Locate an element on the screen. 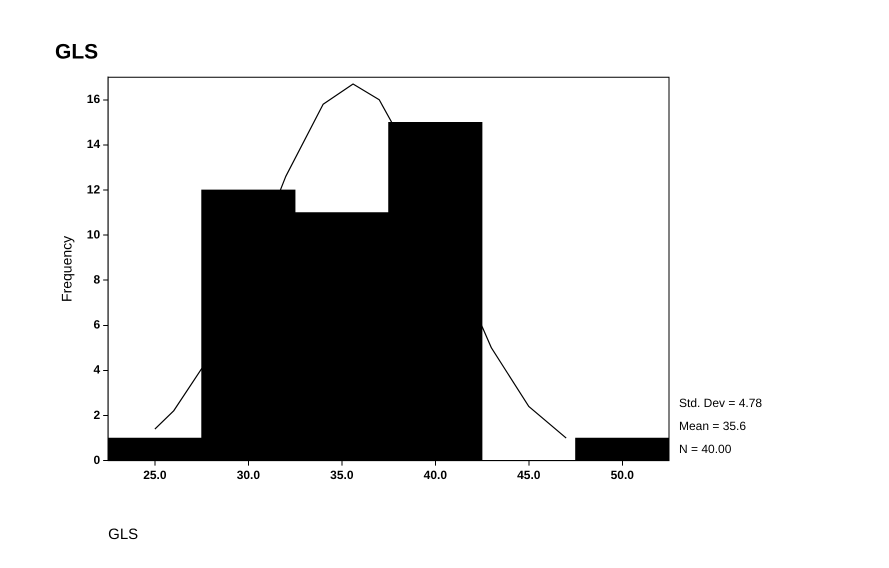  x-tick-label: 35.0 is located at coordinates (342, 475).